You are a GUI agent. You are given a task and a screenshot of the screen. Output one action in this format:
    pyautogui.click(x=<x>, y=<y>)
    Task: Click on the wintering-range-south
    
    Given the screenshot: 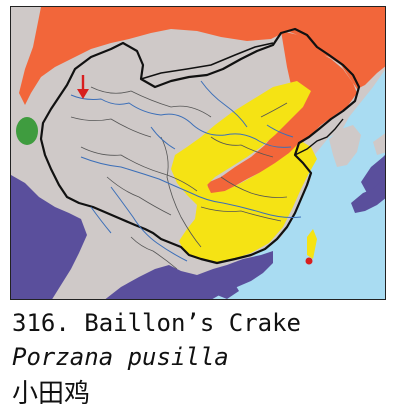 What is the action you would take?
    pyautogui.click(x=189, y=275)
    